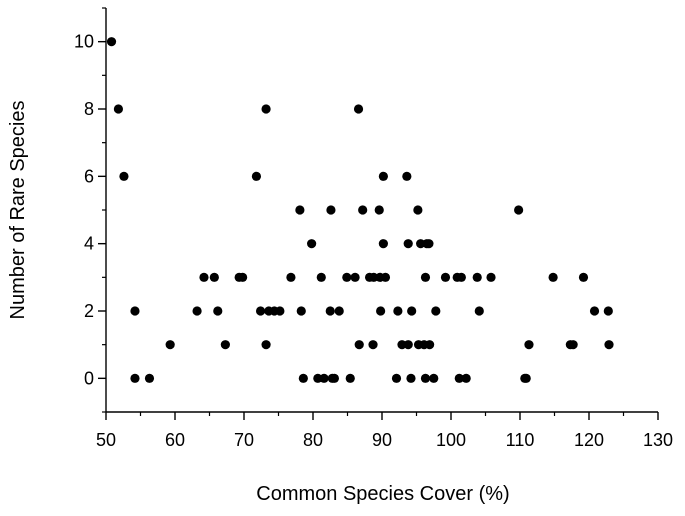 This screenshot has width=685, height=516. I want to click on y-axis-title: Number of Rare Species, so click(18, 210).